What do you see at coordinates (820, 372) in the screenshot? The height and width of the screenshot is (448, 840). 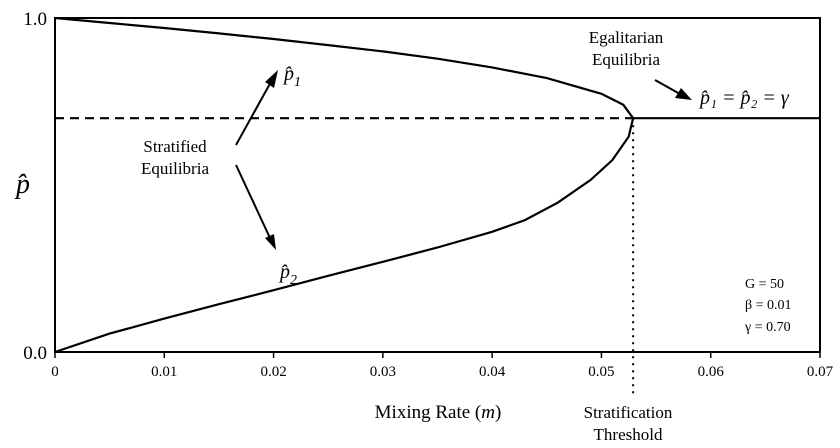 I see `x-tick-label: 0.07` at bounding box center [820, 372].